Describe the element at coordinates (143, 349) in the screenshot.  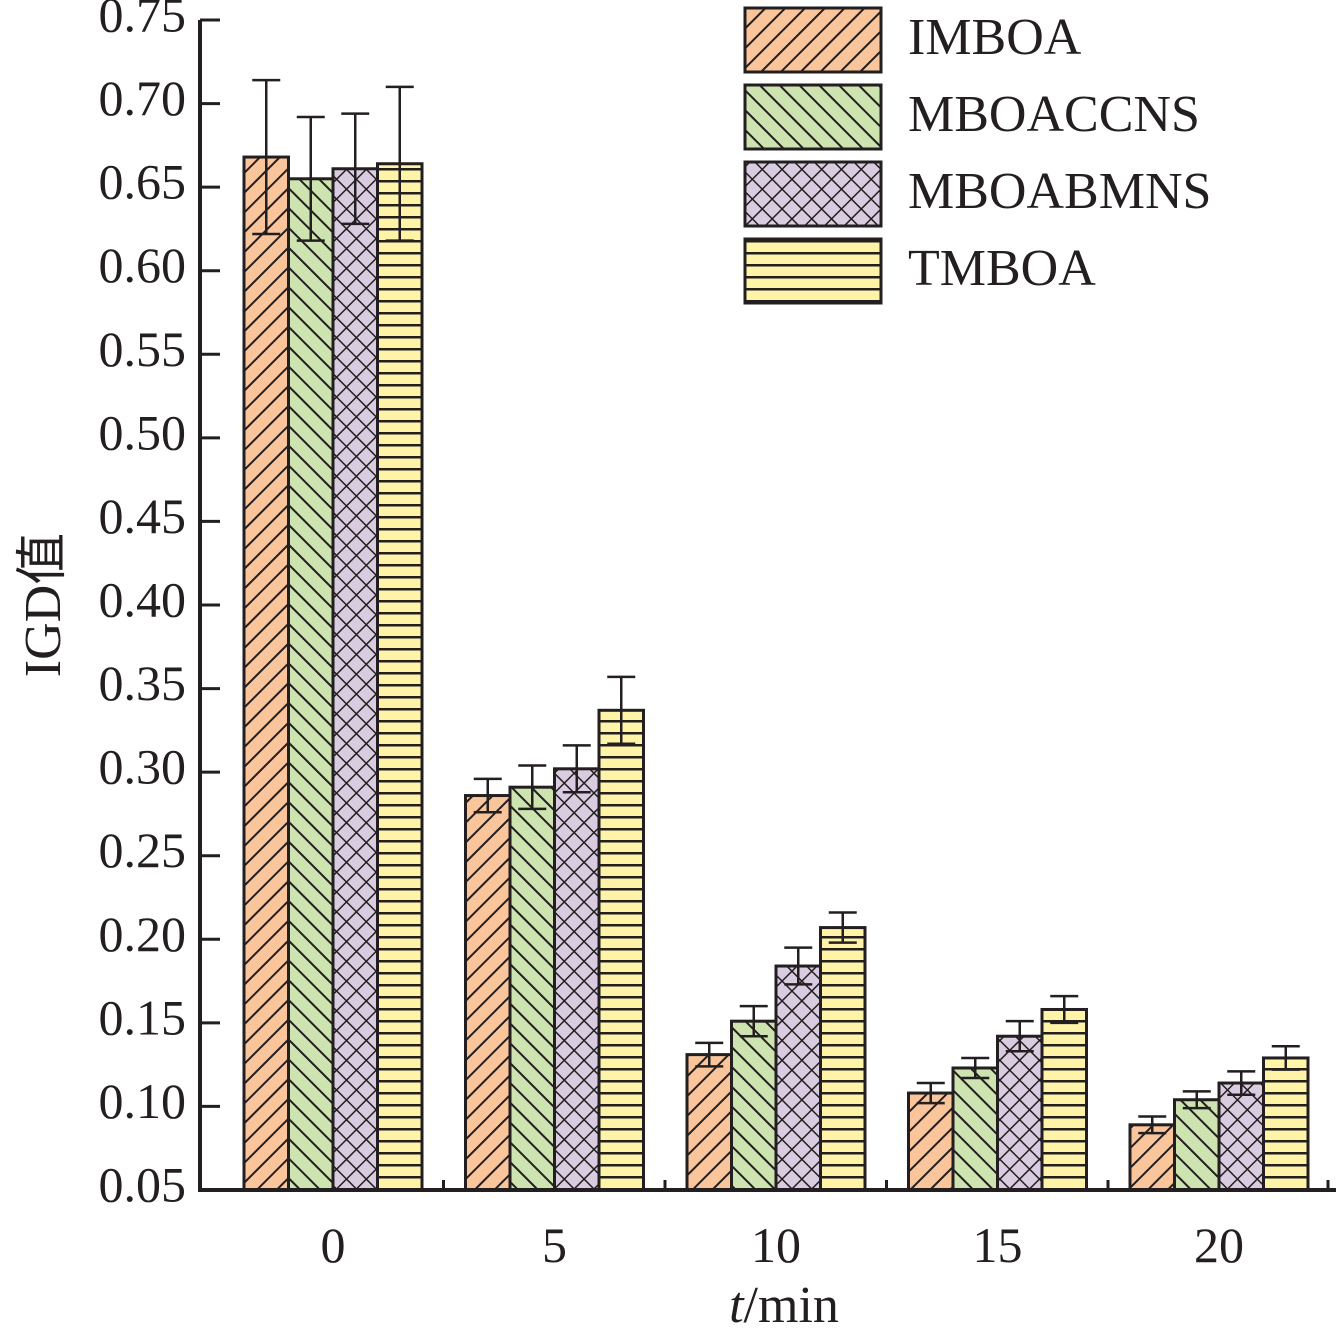
I see `y-tick-label-0.55: 0.55` at that location.